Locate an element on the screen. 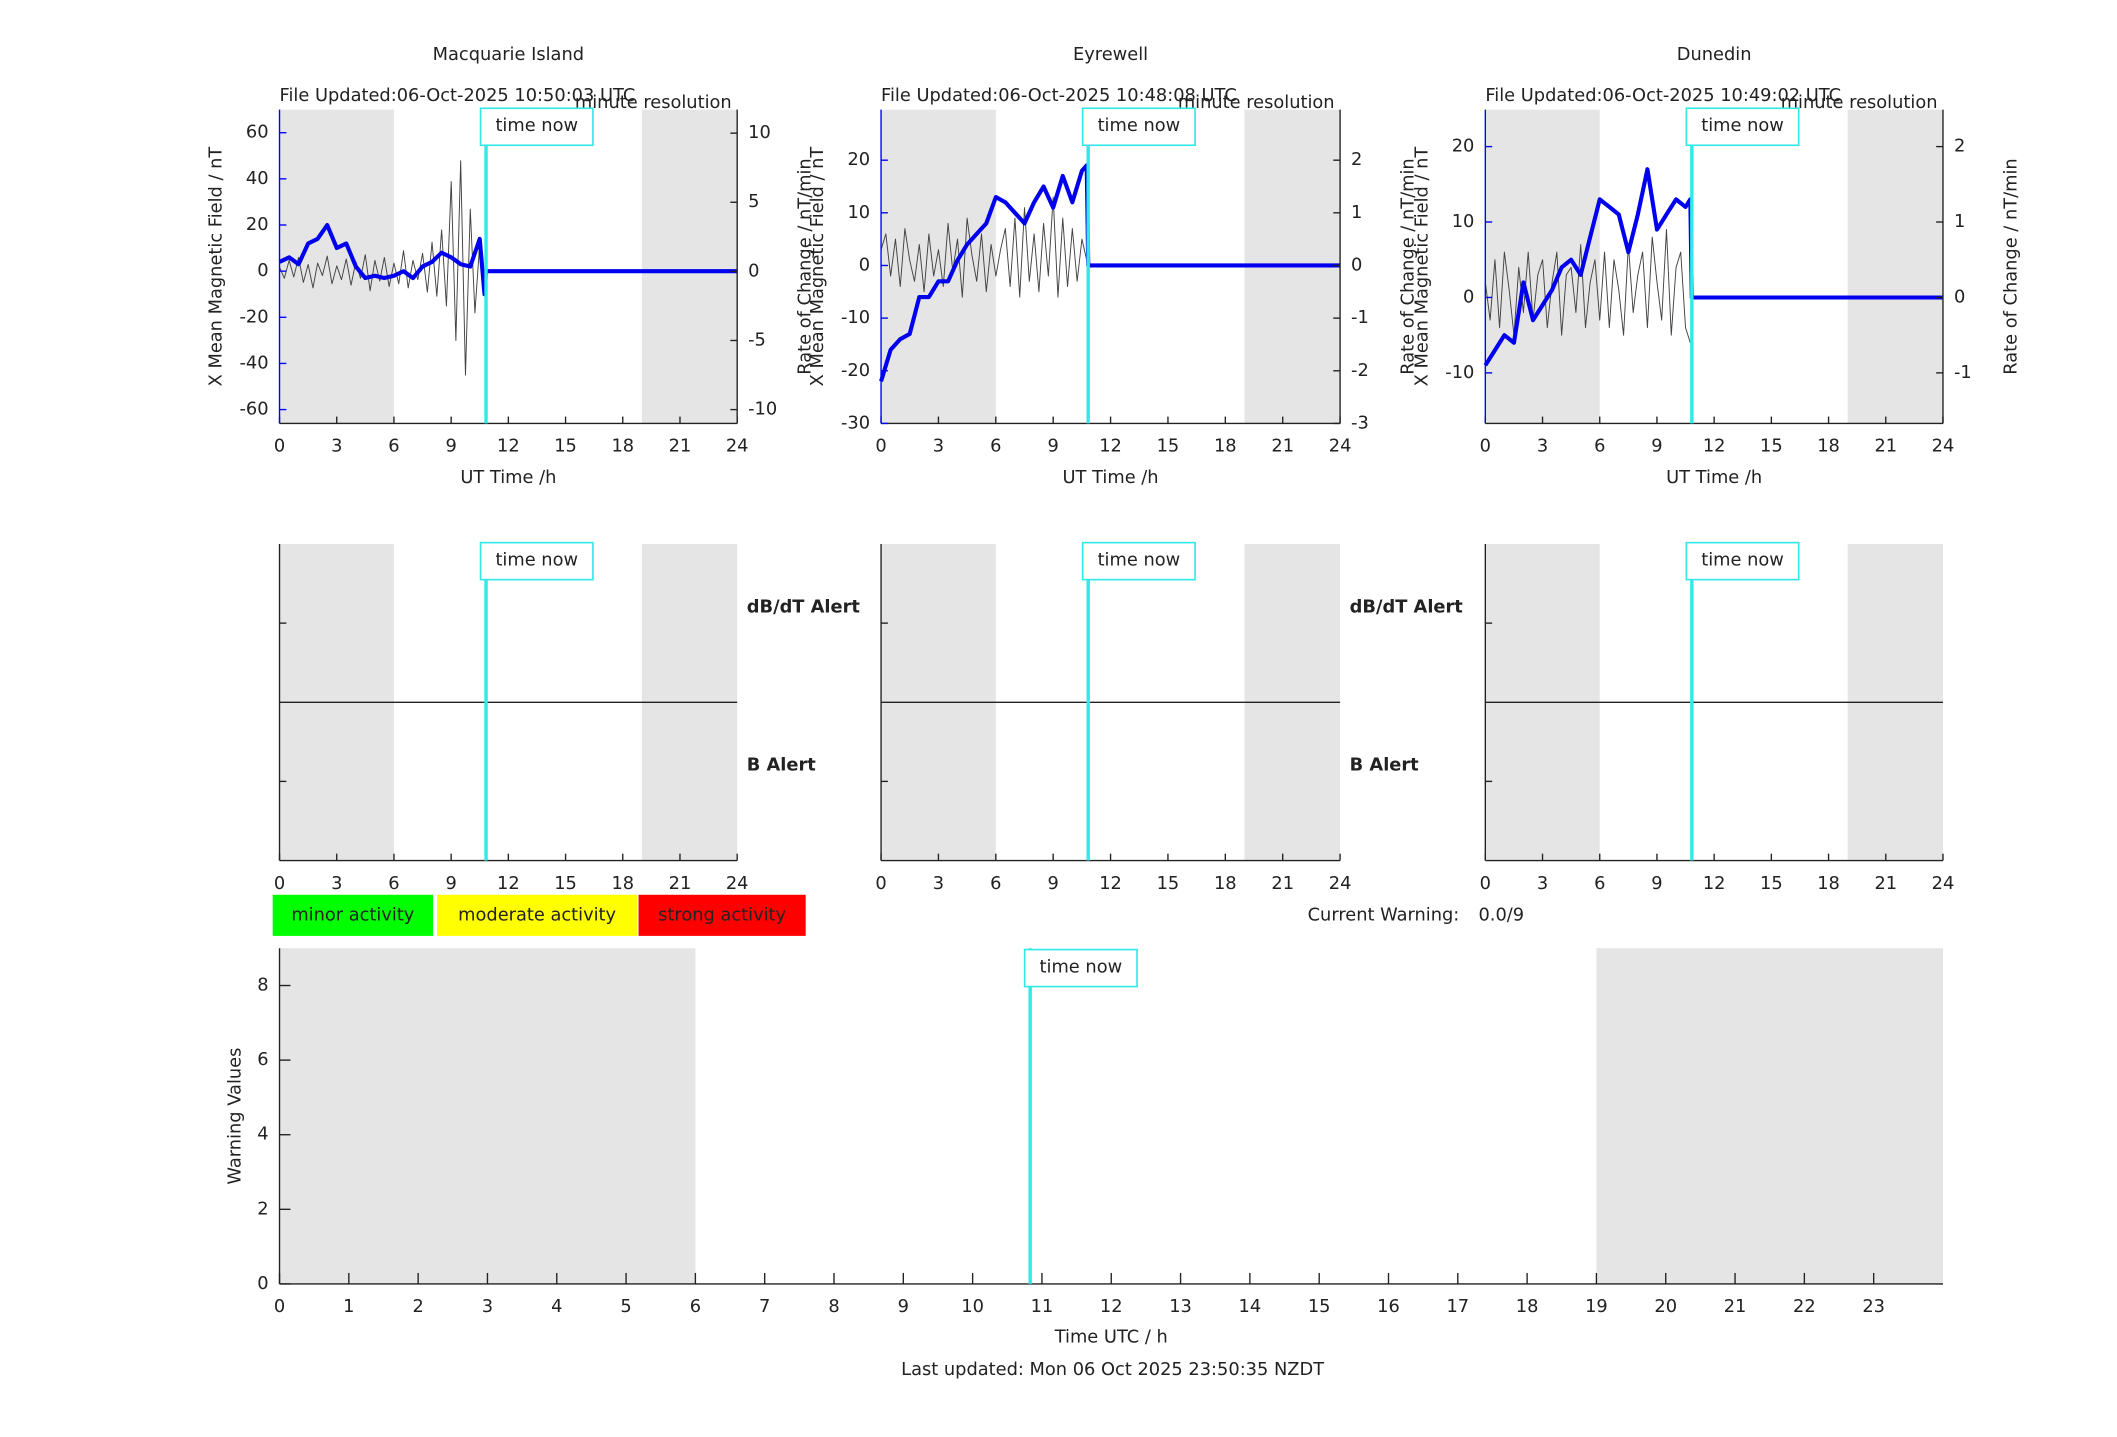  y2-tick-label: 2 is located at coordinates (1356, 159).